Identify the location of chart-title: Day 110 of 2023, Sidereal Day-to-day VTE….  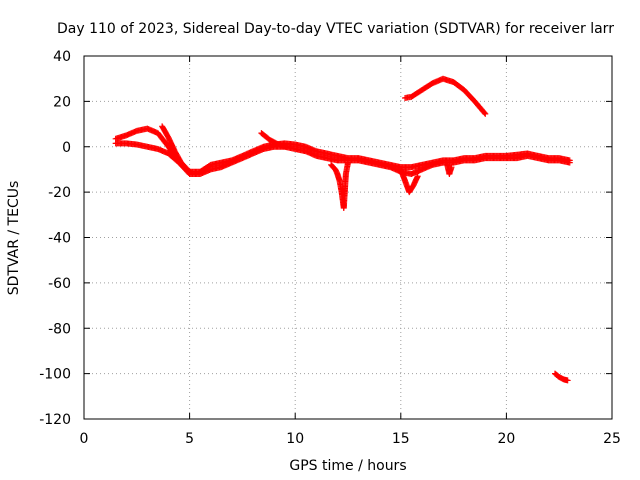
(335, 29).